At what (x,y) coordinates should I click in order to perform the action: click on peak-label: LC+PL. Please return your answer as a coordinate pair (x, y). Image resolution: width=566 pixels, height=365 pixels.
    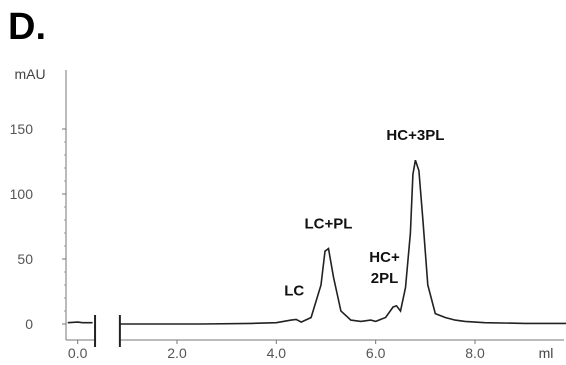
    Looking at the image, I should click on (329, 224).